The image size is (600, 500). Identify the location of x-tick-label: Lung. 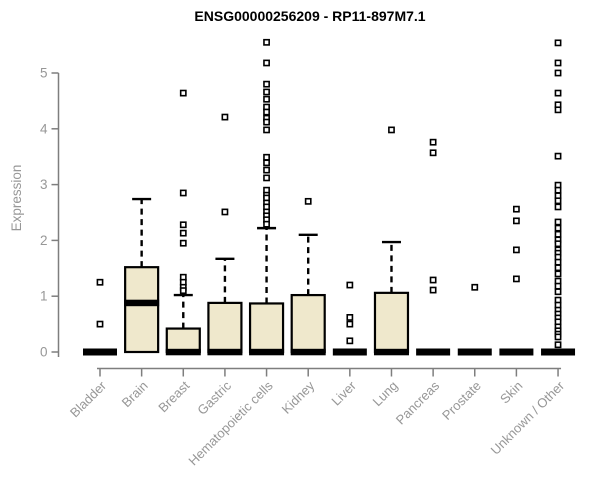
(385, 393).